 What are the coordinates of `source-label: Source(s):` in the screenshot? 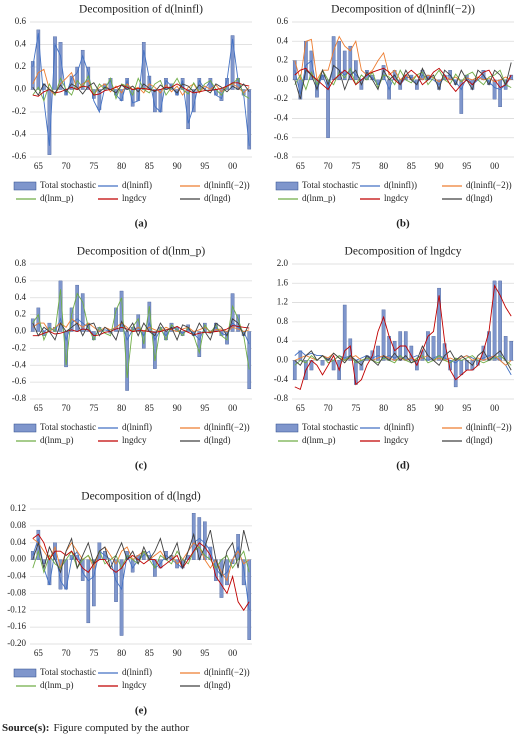 It's located at (25, 728).